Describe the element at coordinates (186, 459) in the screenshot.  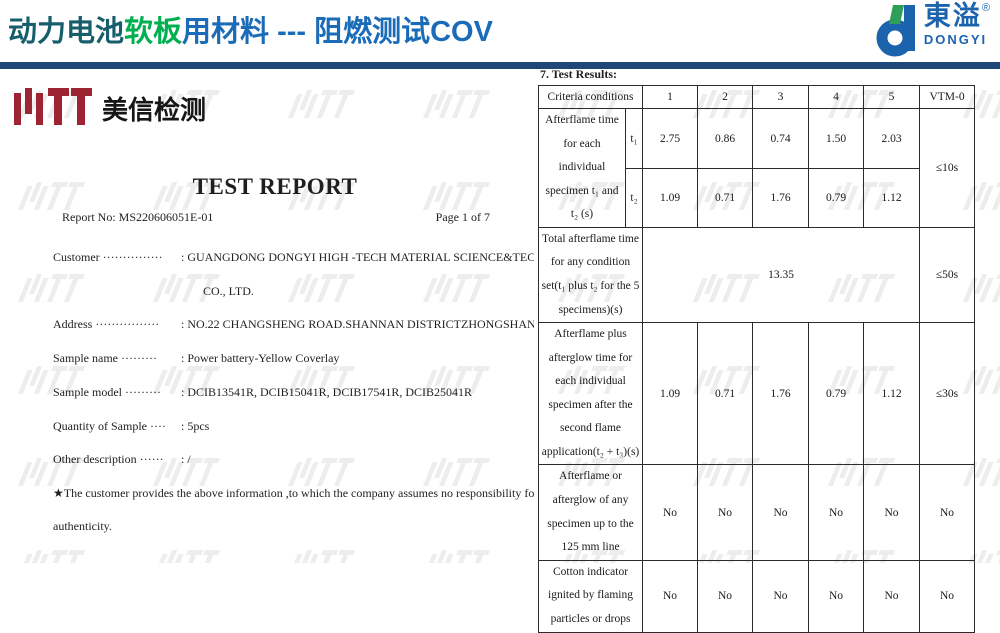
I see `field-value: : /` at that location.